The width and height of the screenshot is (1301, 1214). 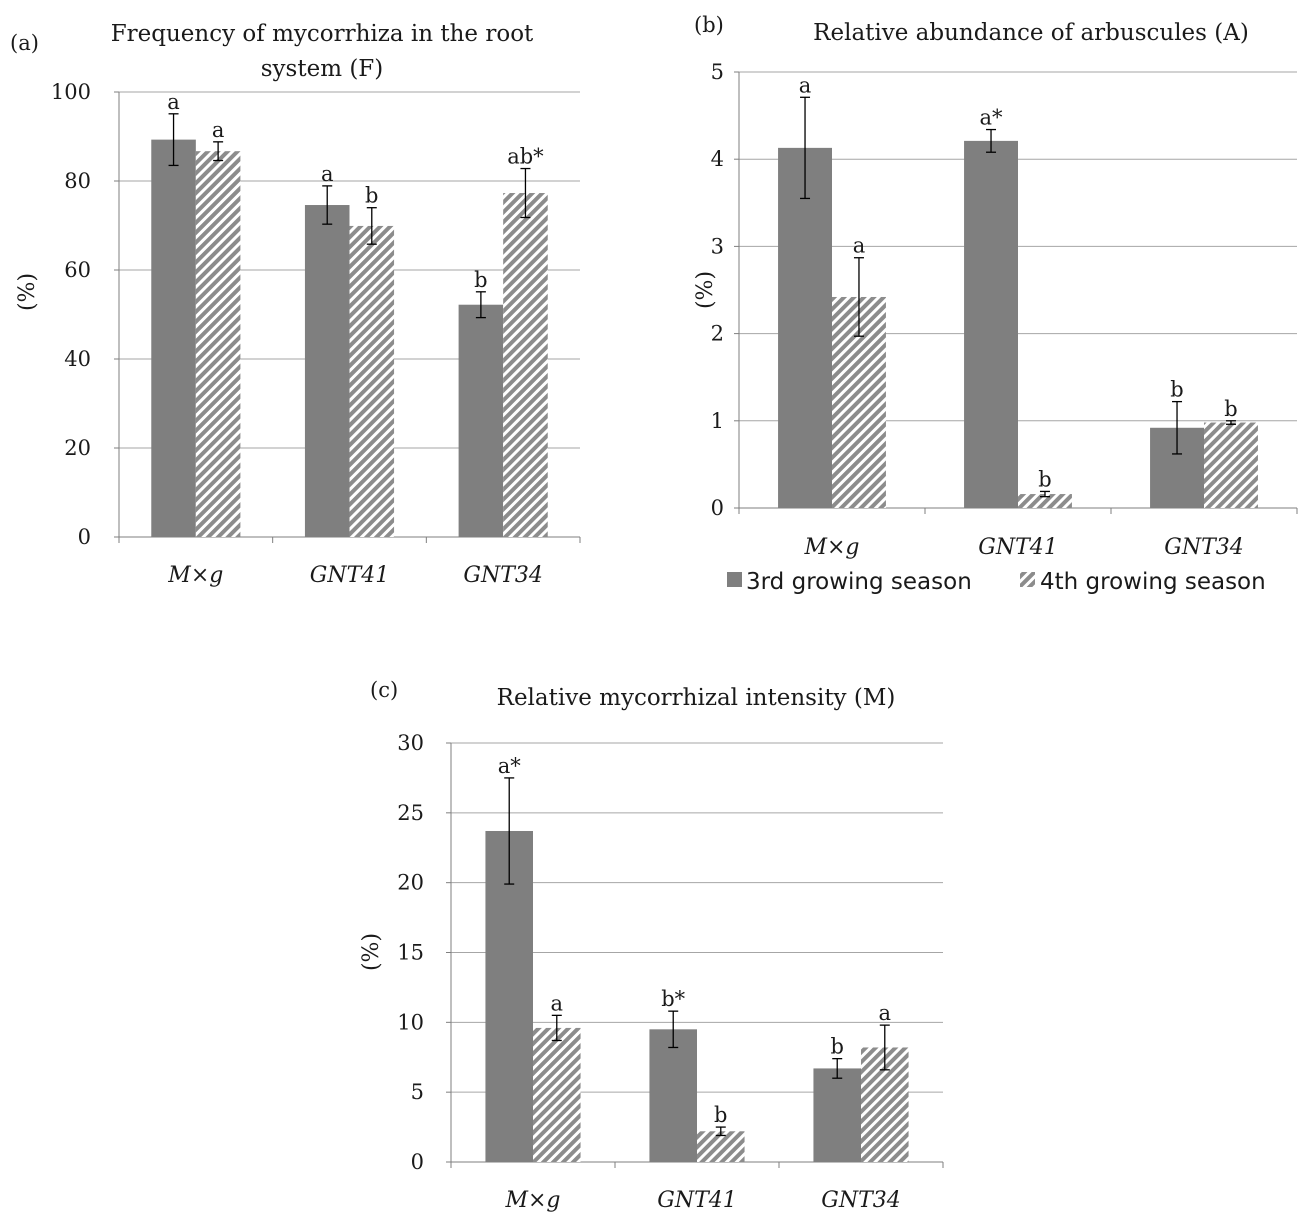 I want to click on significance-label: b*, so click(x=673, y=999).